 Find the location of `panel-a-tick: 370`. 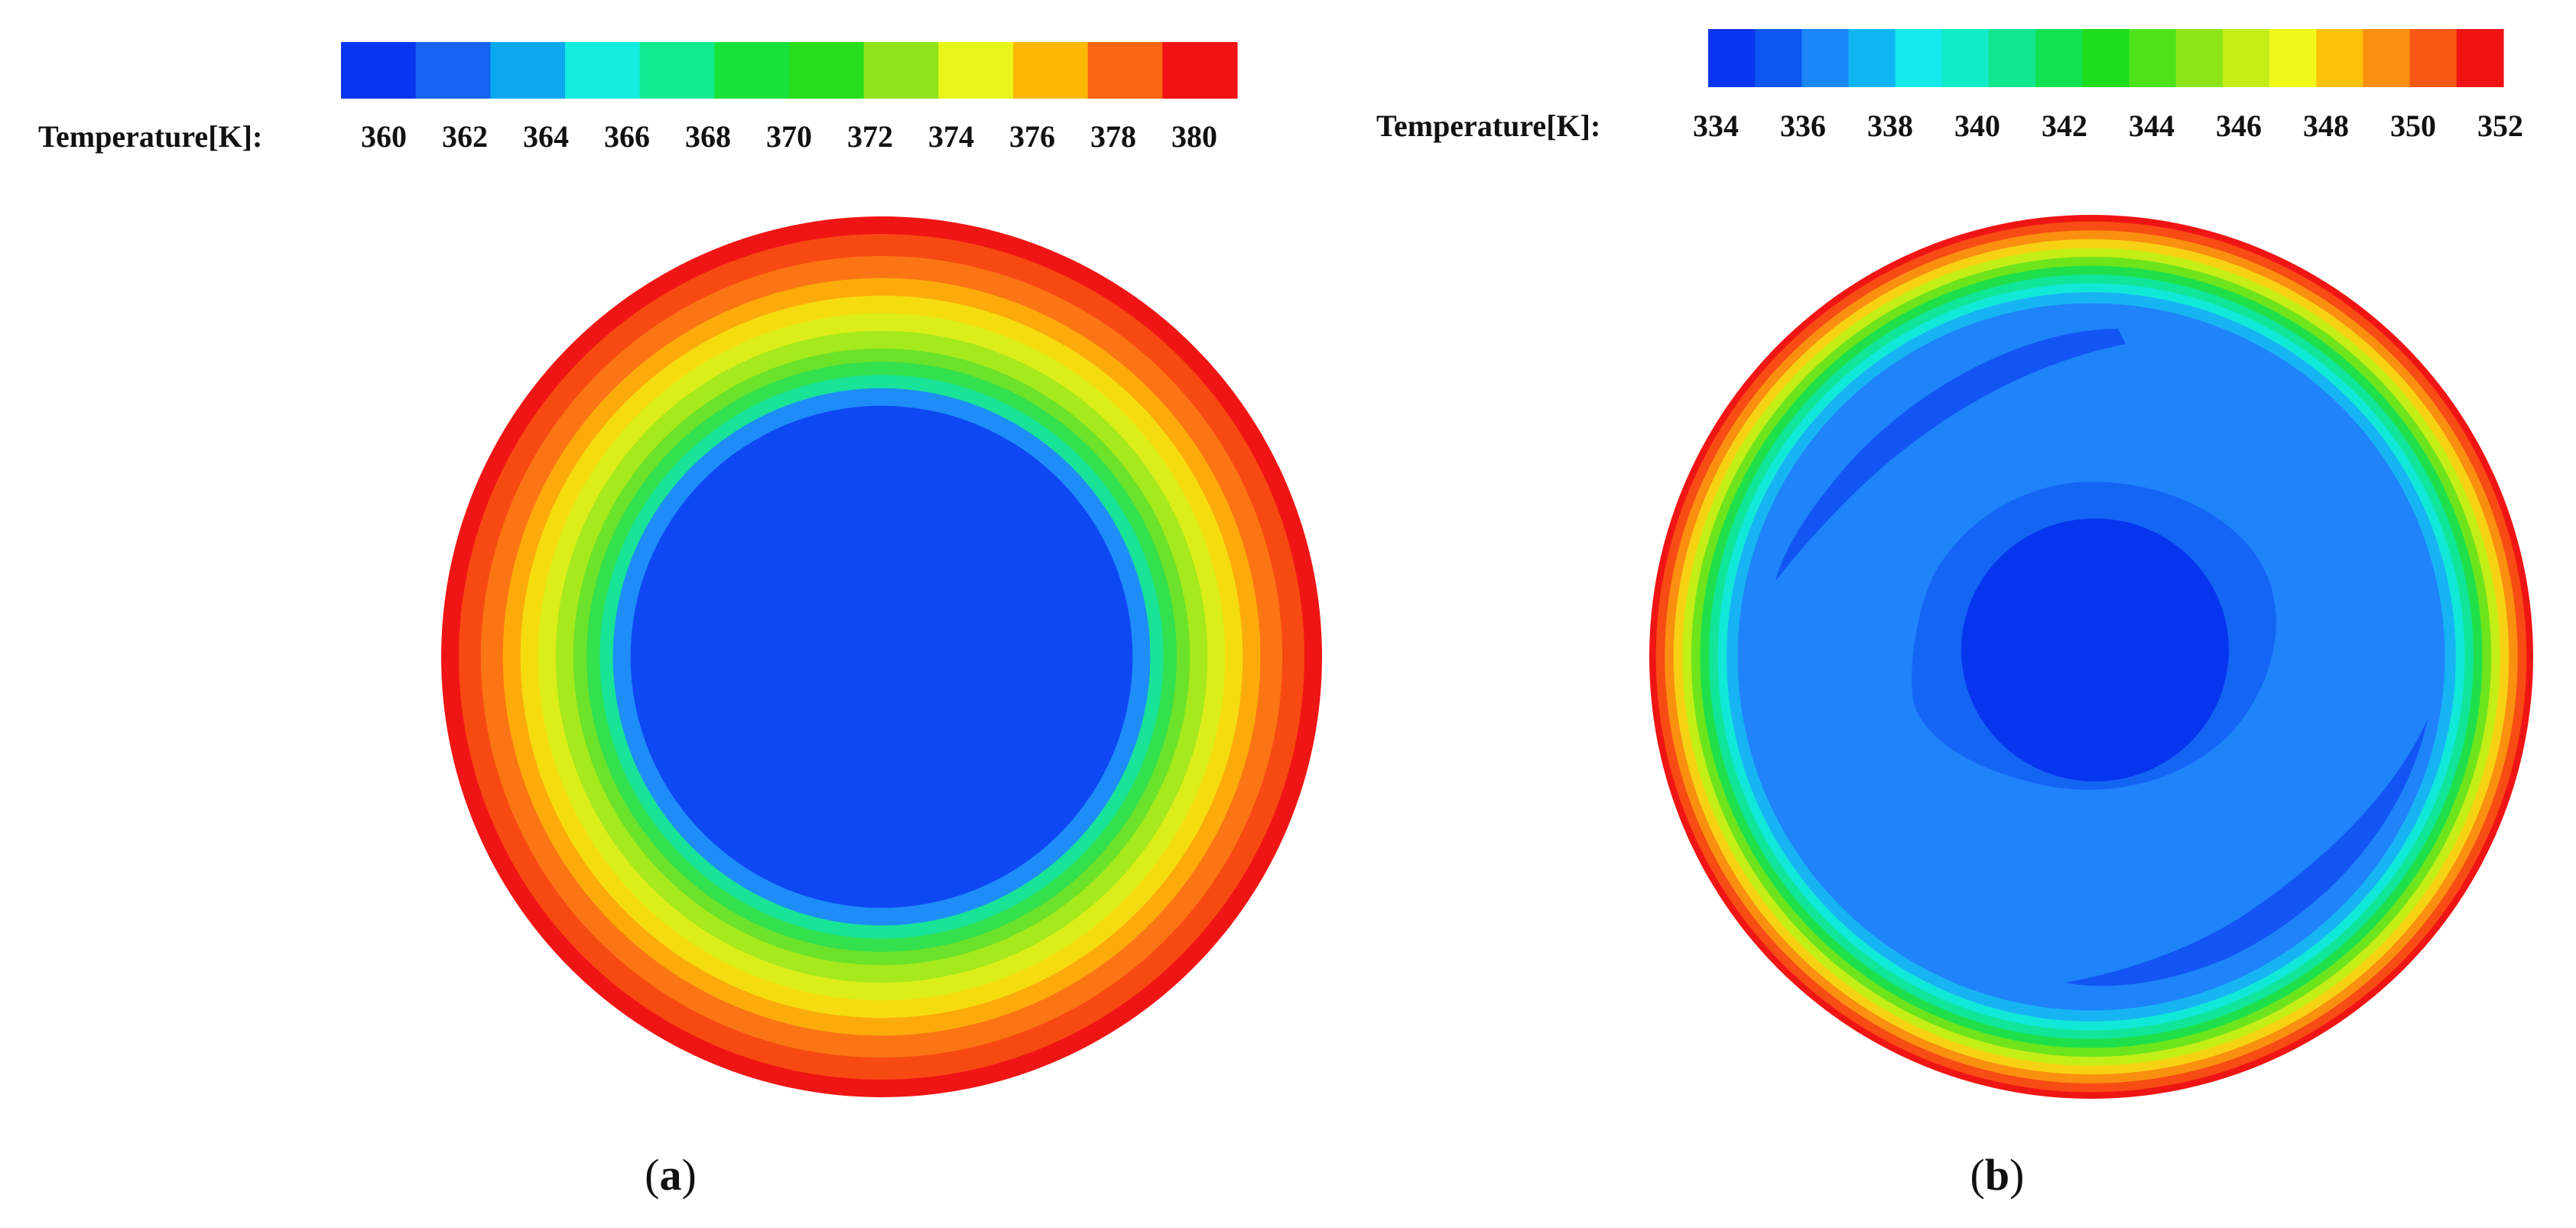

panel-a-tick: 370 is located at coordinates (789, 136).